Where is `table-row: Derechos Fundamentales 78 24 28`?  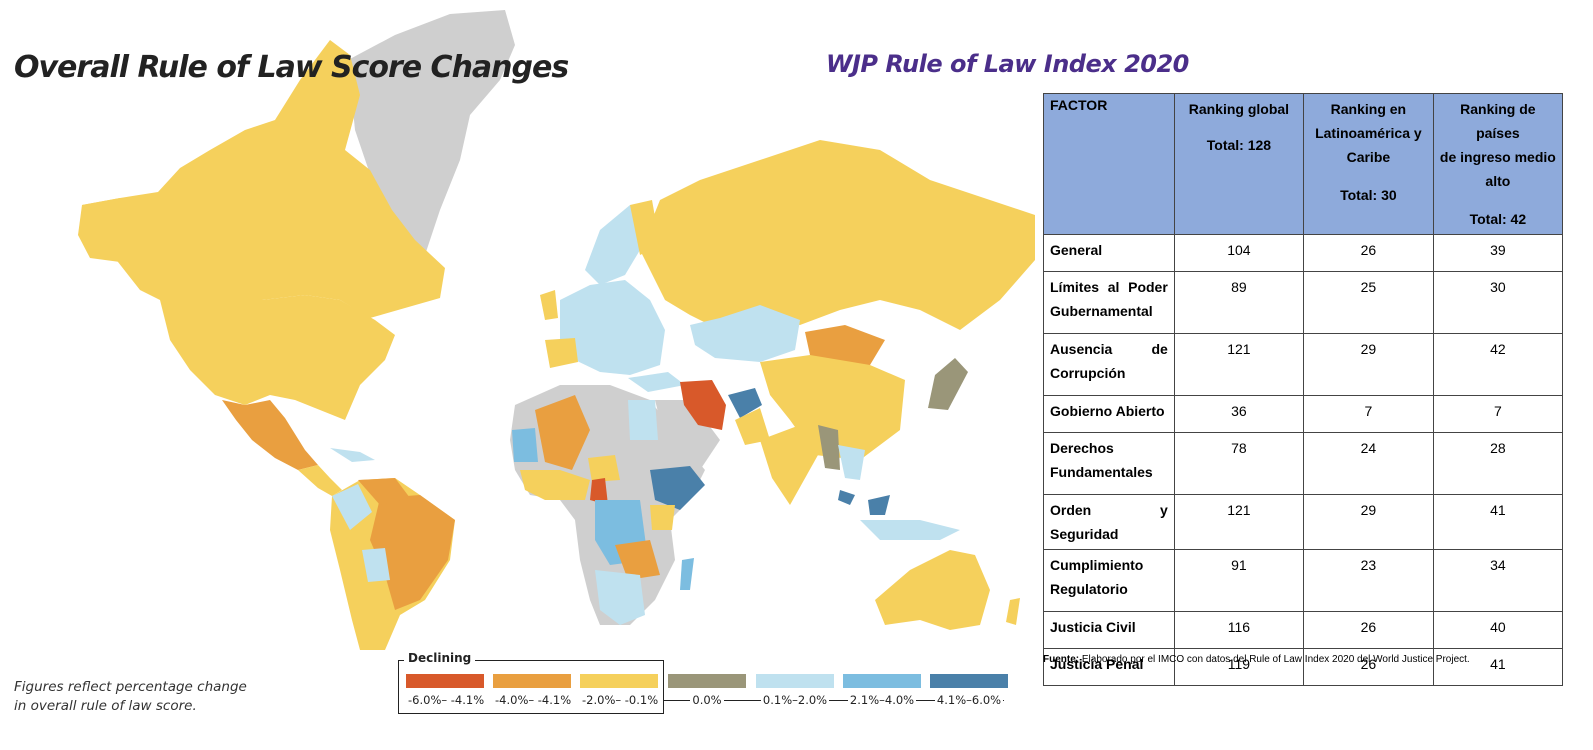
table-row: Derechos Fundamentales 78 24 28 is located at coordinates (1303, 463).